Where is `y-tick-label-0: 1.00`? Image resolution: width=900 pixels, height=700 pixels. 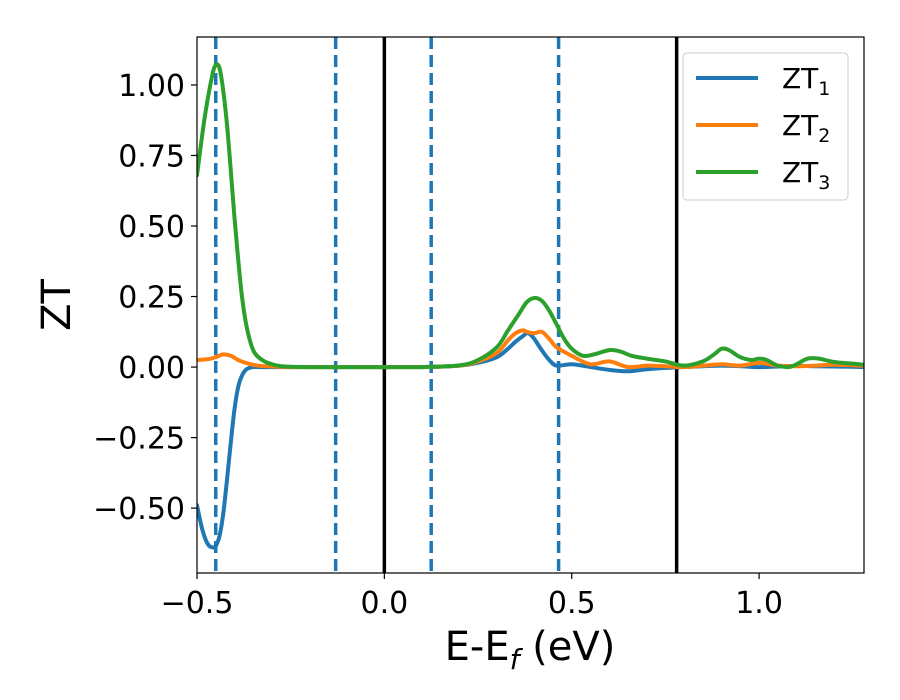
y-tick-label-0: 1.00 is located at coordinates (151, 86).